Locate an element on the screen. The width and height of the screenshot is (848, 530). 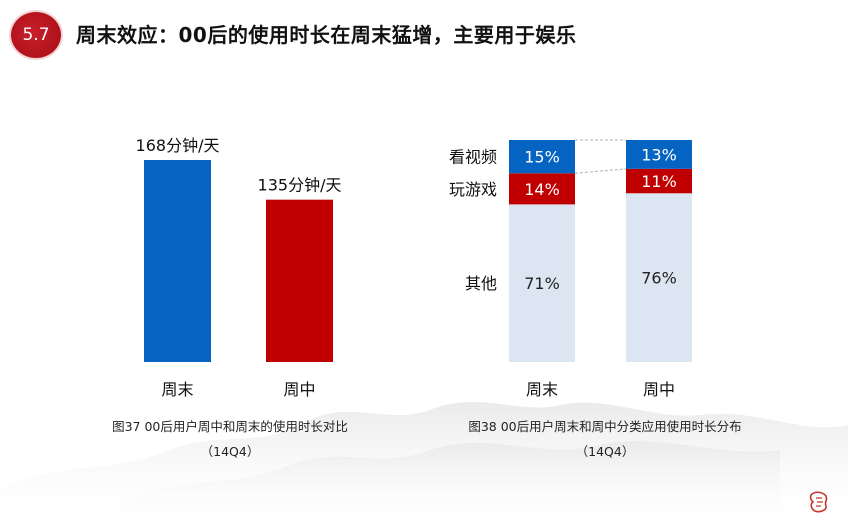
seal-stamp-icon is located at coordinates (818, 502).